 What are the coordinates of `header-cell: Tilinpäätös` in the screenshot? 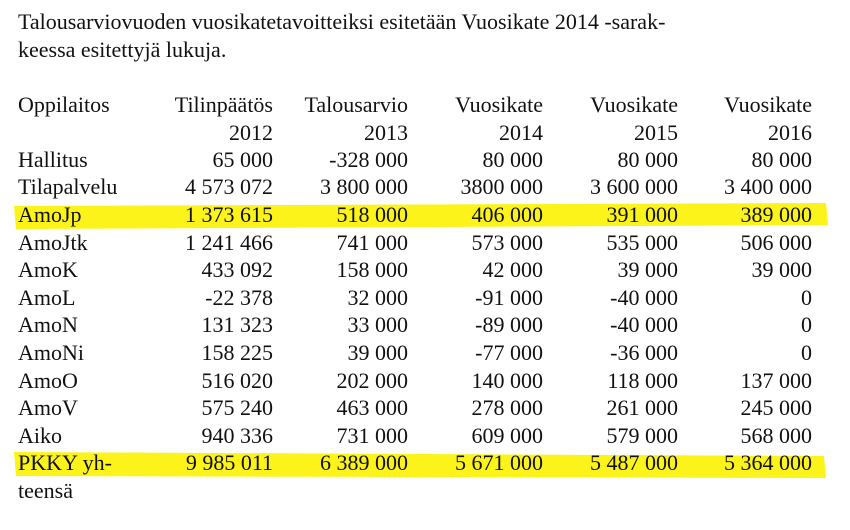 It's located at (223, 104).